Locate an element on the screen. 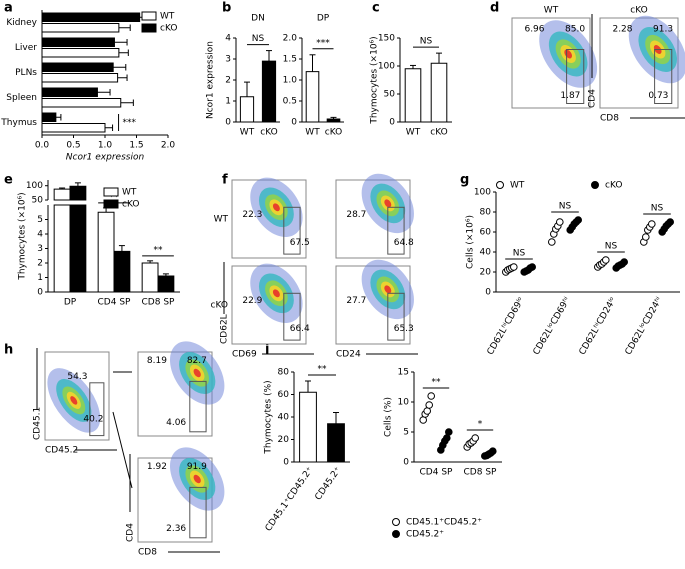  gate-percentage: 2.28 is located at coordinates (622, 29).